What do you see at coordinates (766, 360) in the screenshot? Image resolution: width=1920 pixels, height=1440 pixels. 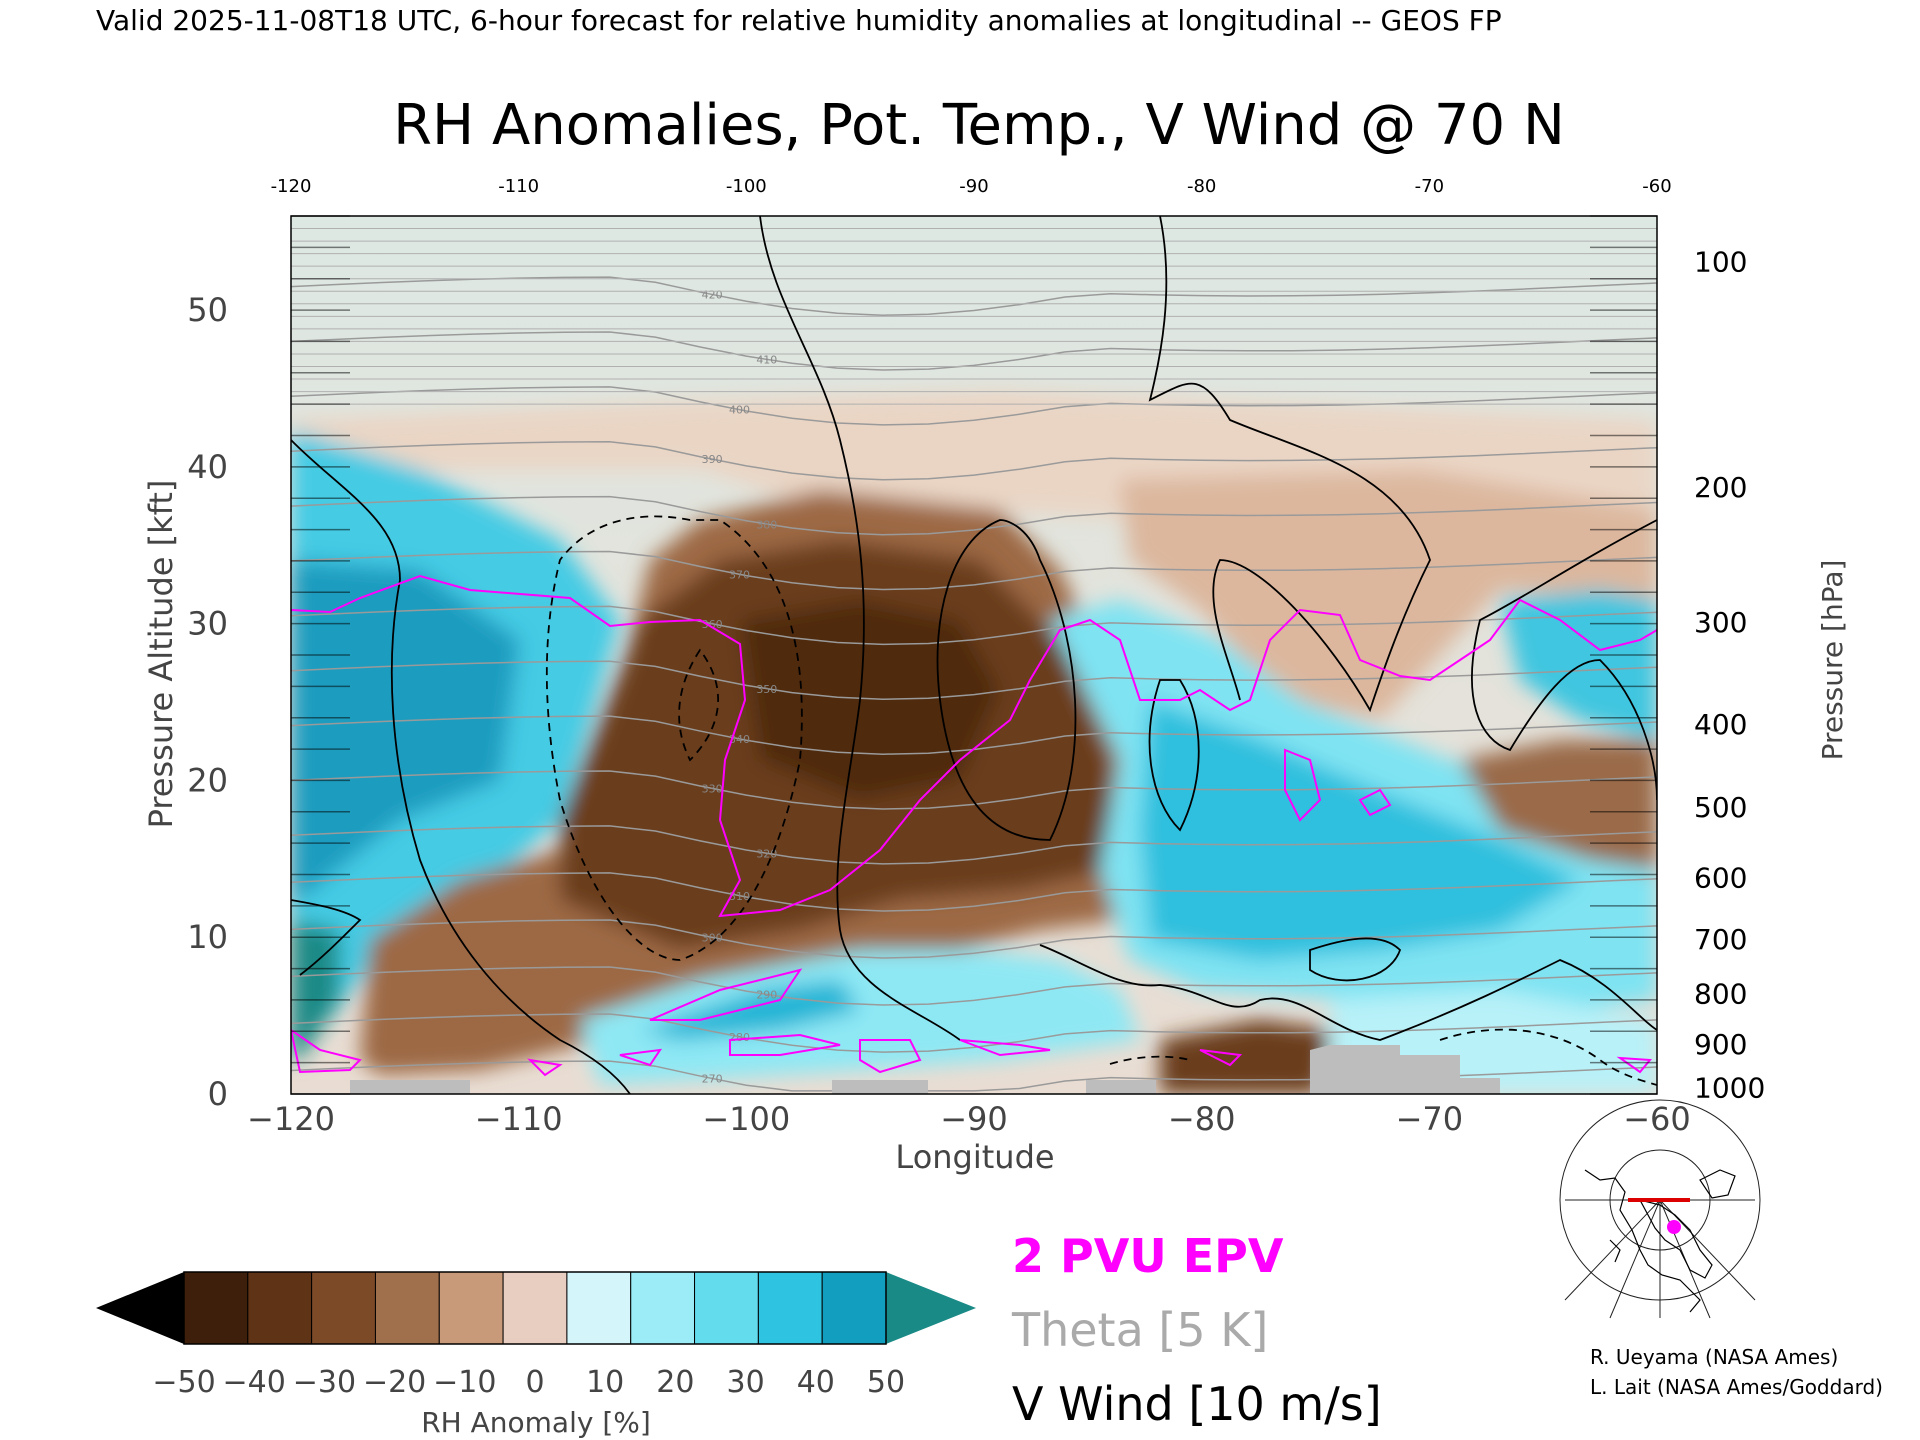 I see `theta-contour-label: 410` at bounding box center [766, 360].